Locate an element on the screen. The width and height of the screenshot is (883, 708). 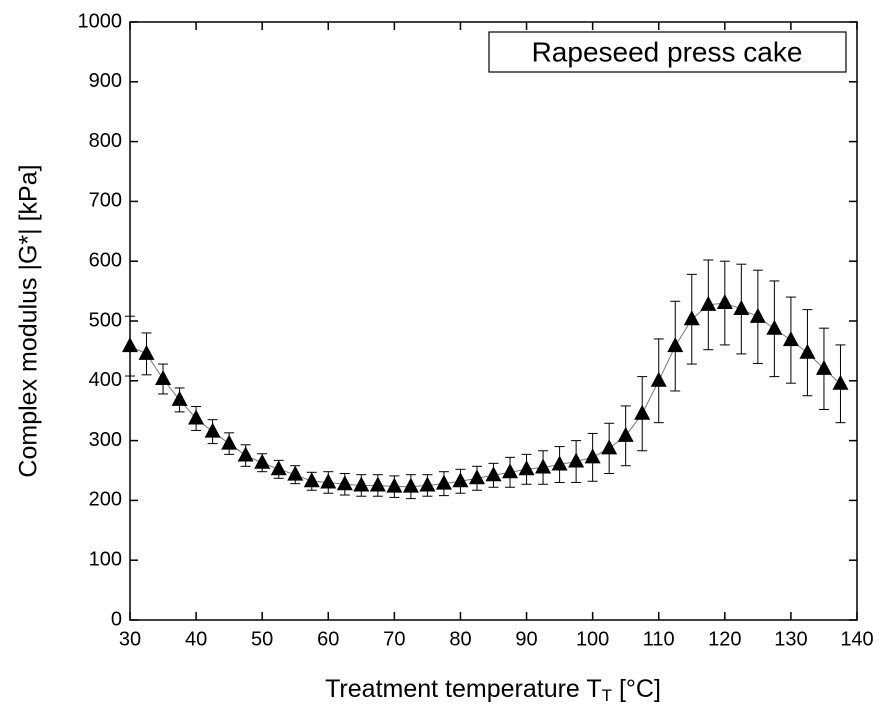
x-tick-label: 90 is located at coordinates (526, 639).